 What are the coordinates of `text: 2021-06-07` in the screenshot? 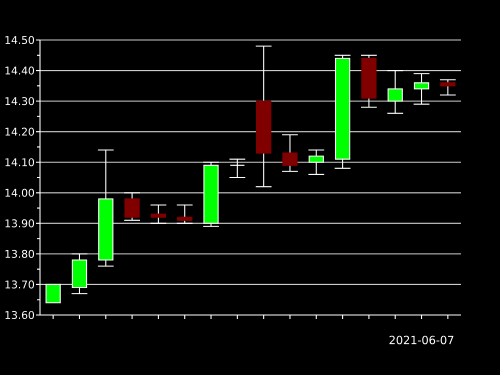 It's located at (422, 340).